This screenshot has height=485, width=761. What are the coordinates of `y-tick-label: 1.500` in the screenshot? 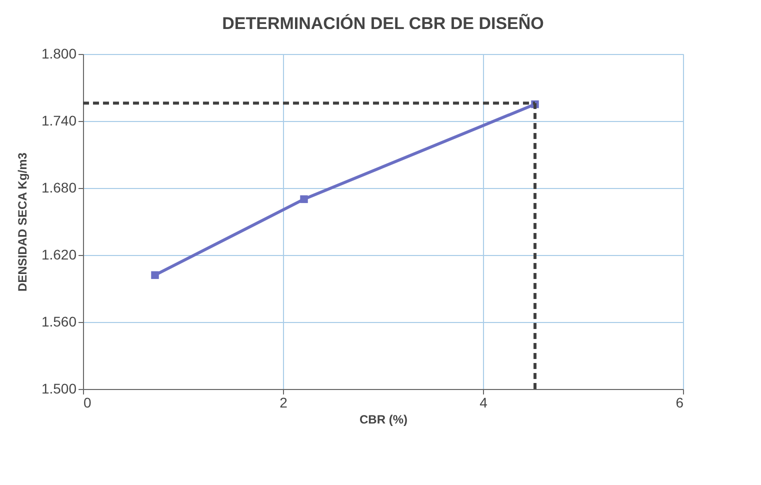 It's located at (59, 388).